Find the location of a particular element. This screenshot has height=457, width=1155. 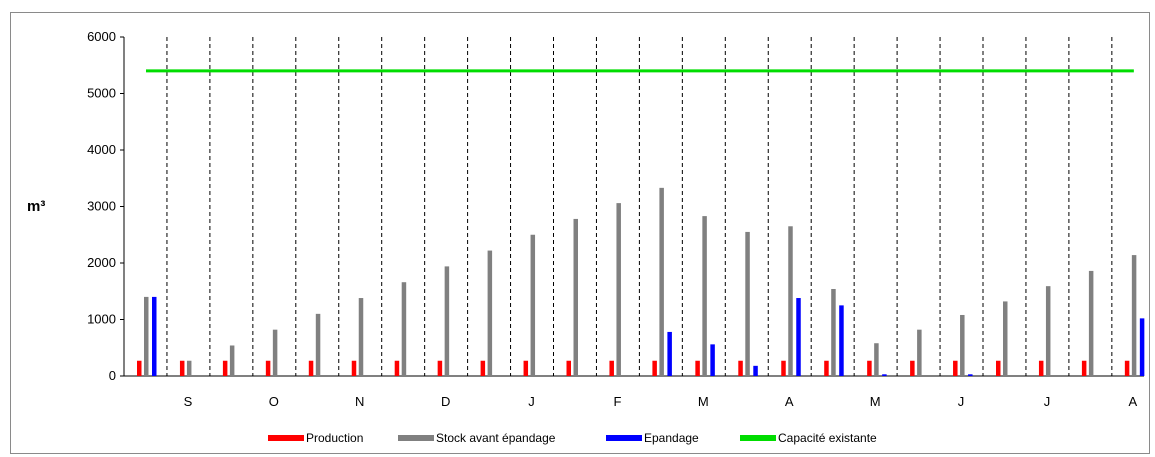

x-tick-label: S is located at coordinates (188, 401).